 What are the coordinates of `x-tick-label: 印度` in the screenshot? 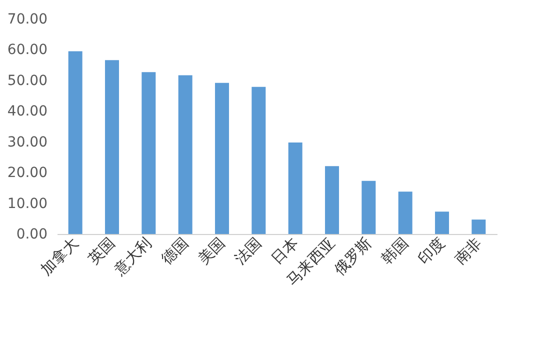 It's located at (431, 251).